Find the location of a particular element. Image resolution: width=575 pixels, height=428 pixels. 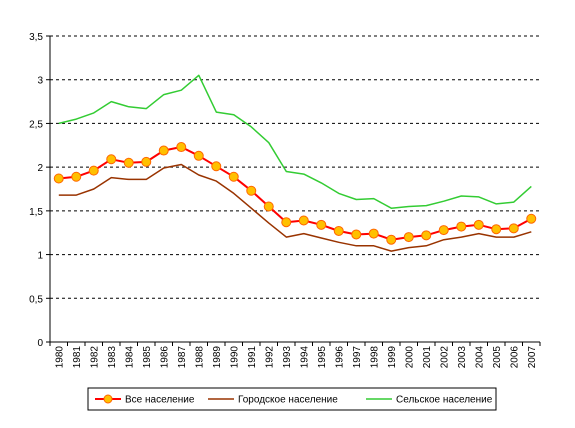

x-tick-label: 1996 is located at coordinates (339, 357).